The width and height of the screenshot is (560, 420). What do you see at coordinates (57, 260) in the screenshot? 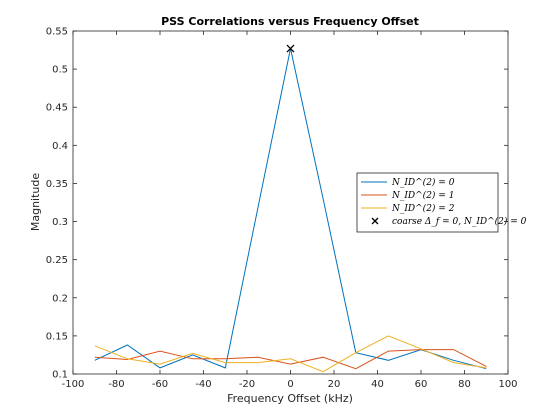
I see `y-tick-label: 0.25` at bounding box center [57, 260].